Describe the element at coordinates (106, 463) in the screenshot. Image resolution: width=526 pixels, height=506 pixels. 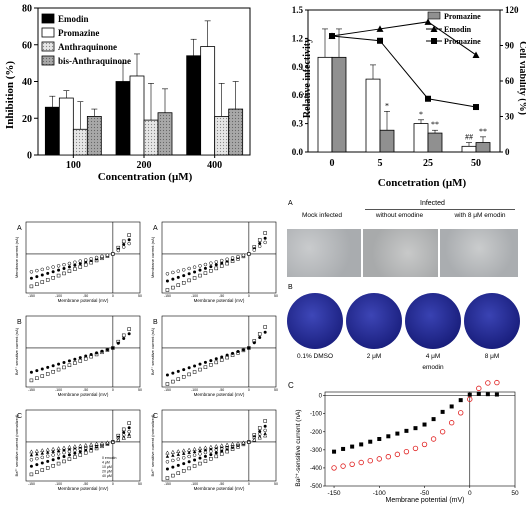
I see `iv-legend-label: 4 μM` at that location.